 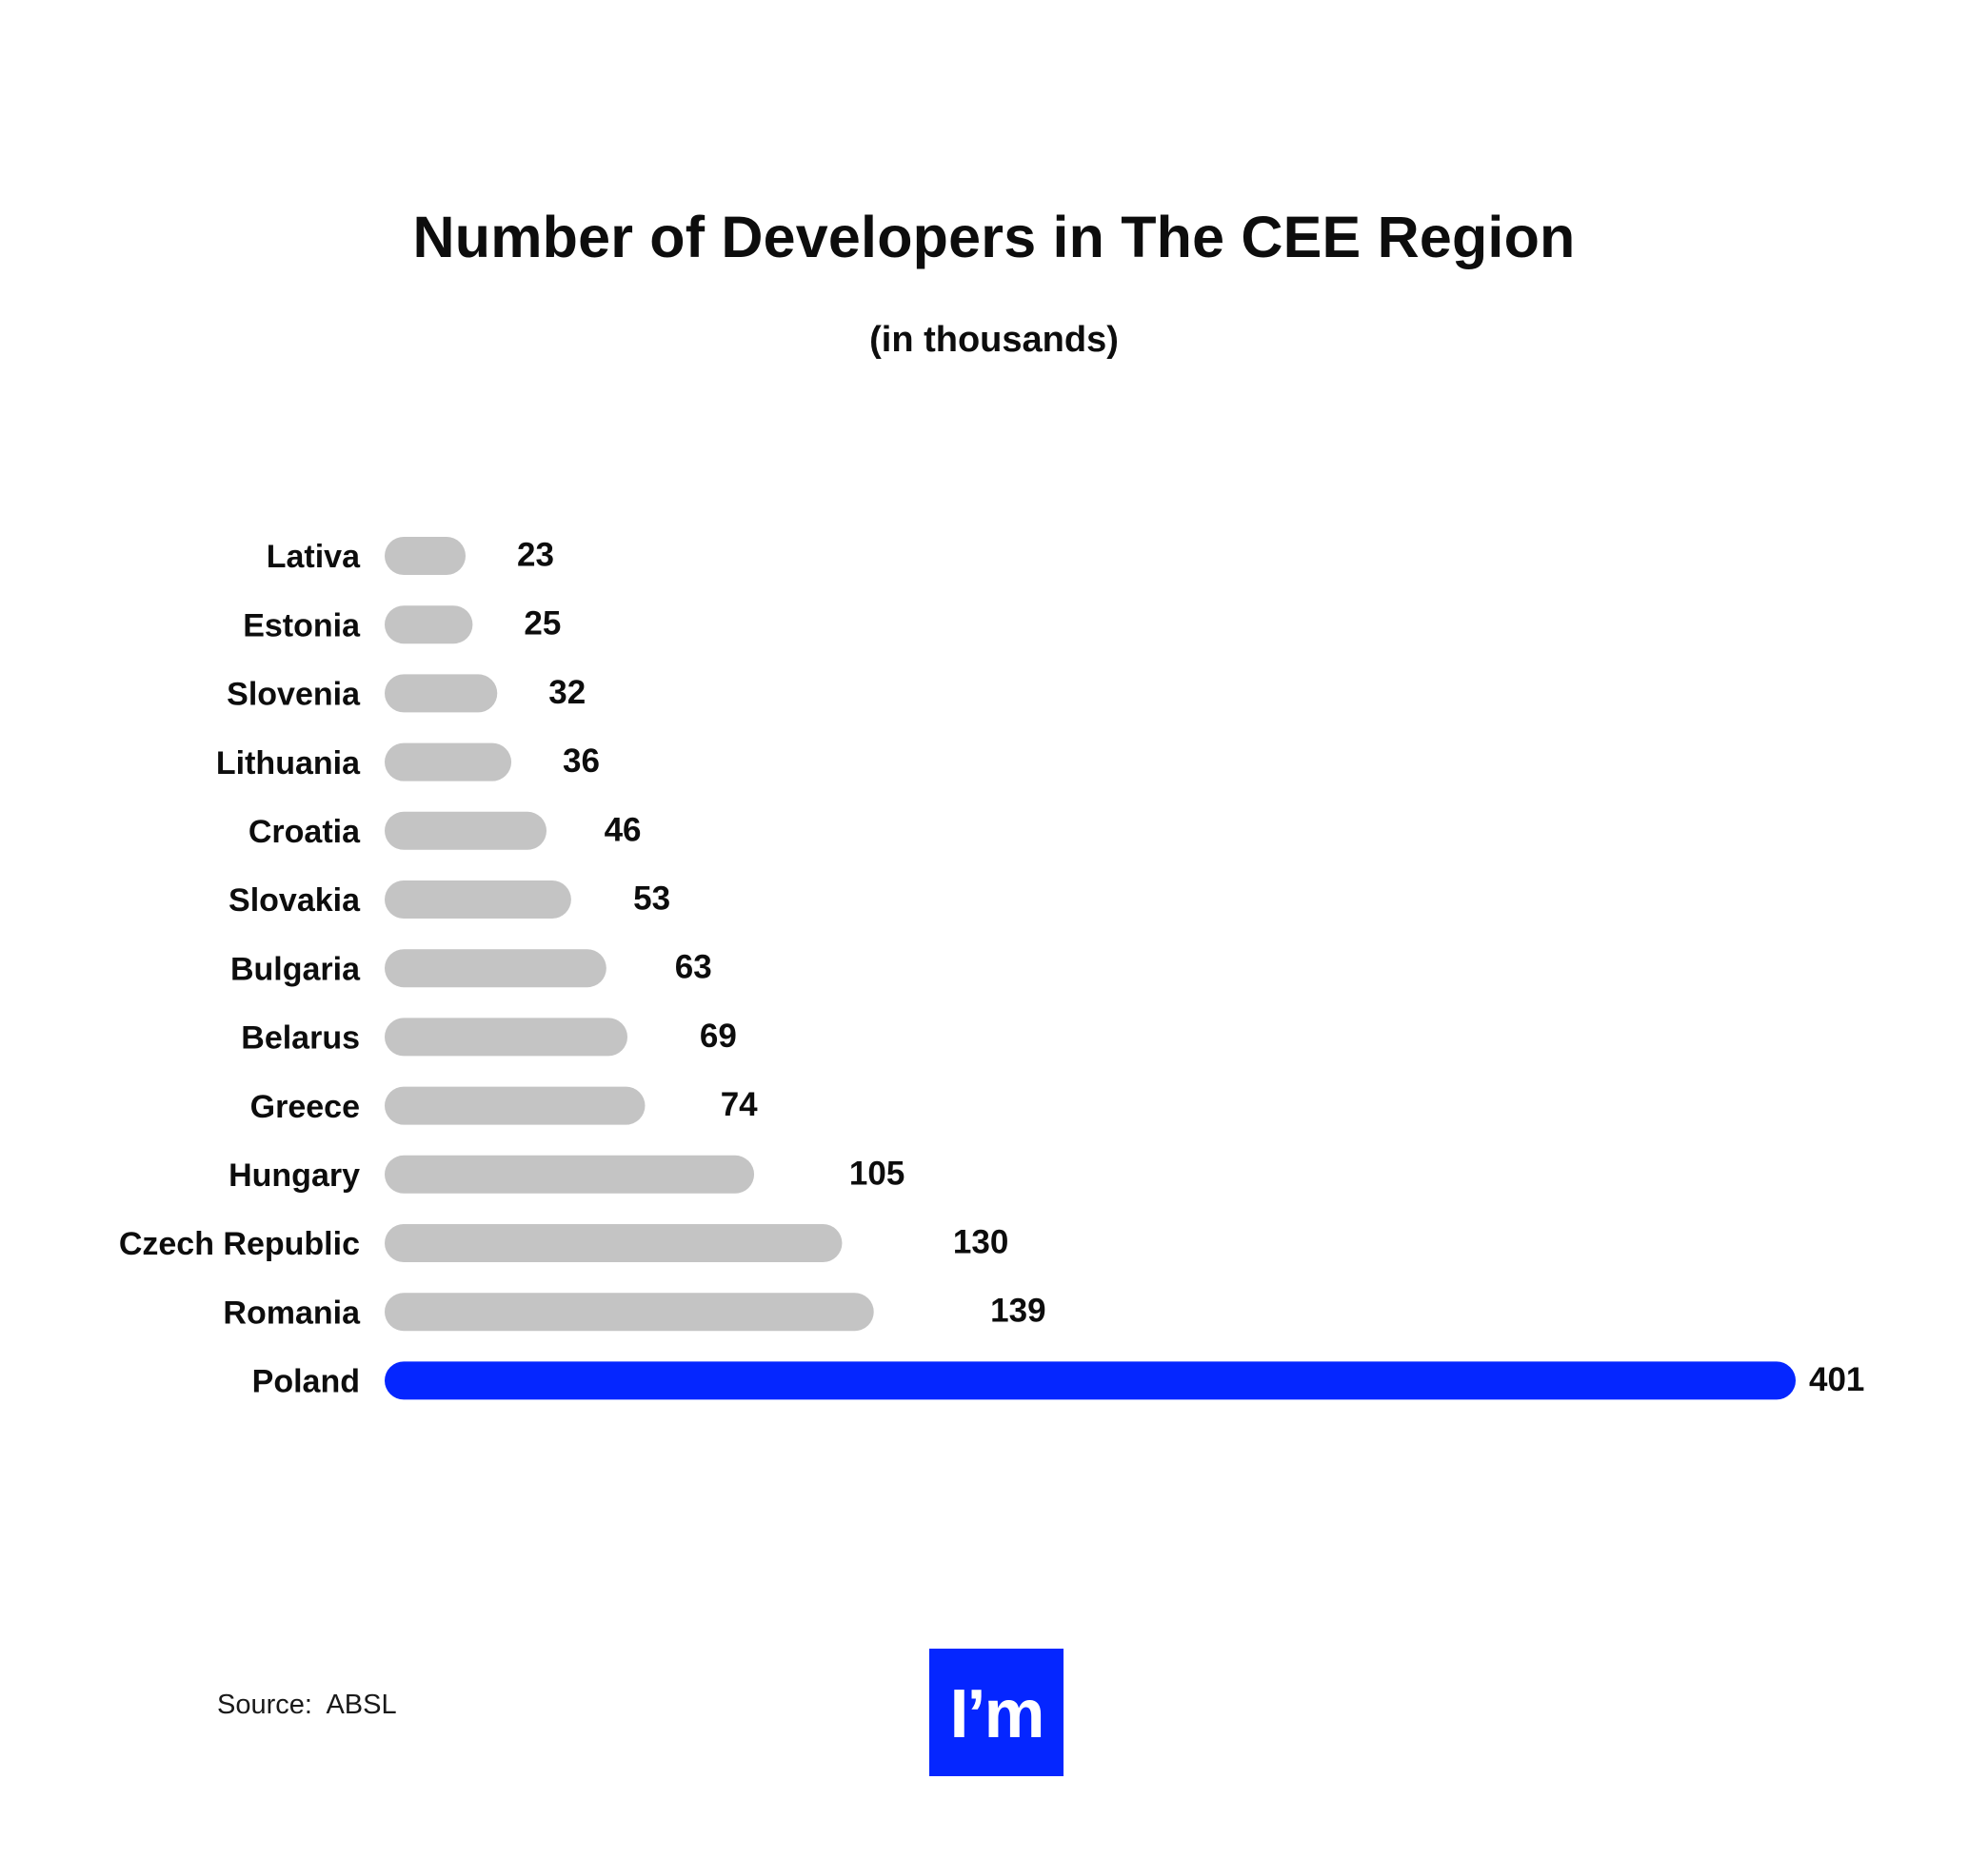 I want to click on value-label-lativa: 23, so click(x=535, y=555).